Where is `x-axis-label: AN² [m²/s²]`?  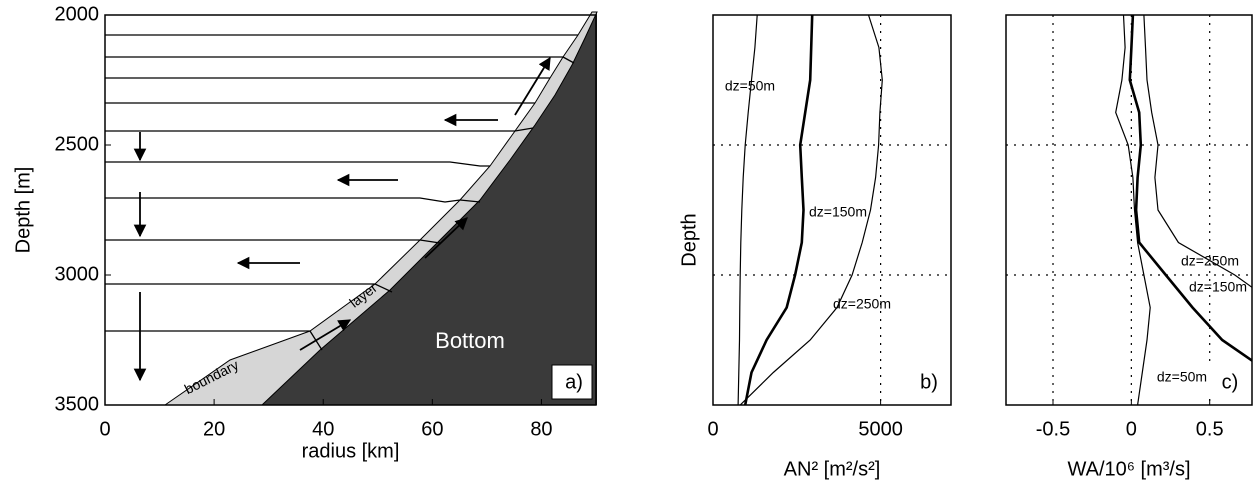
x-axis-label: AN² [m²/s²] is located at coordinates (832, 469).